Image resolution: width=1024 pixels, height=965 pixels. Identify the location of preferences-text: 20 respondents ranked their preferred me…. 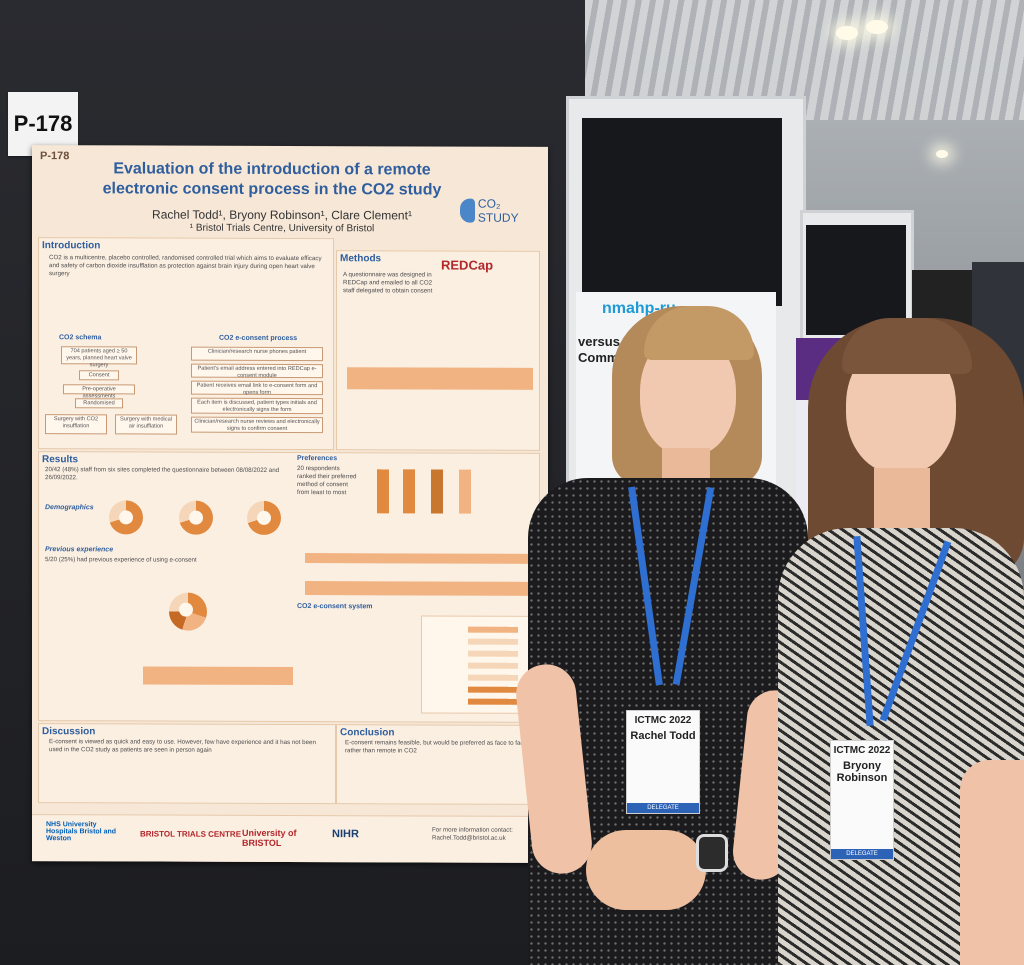
(327, 481).